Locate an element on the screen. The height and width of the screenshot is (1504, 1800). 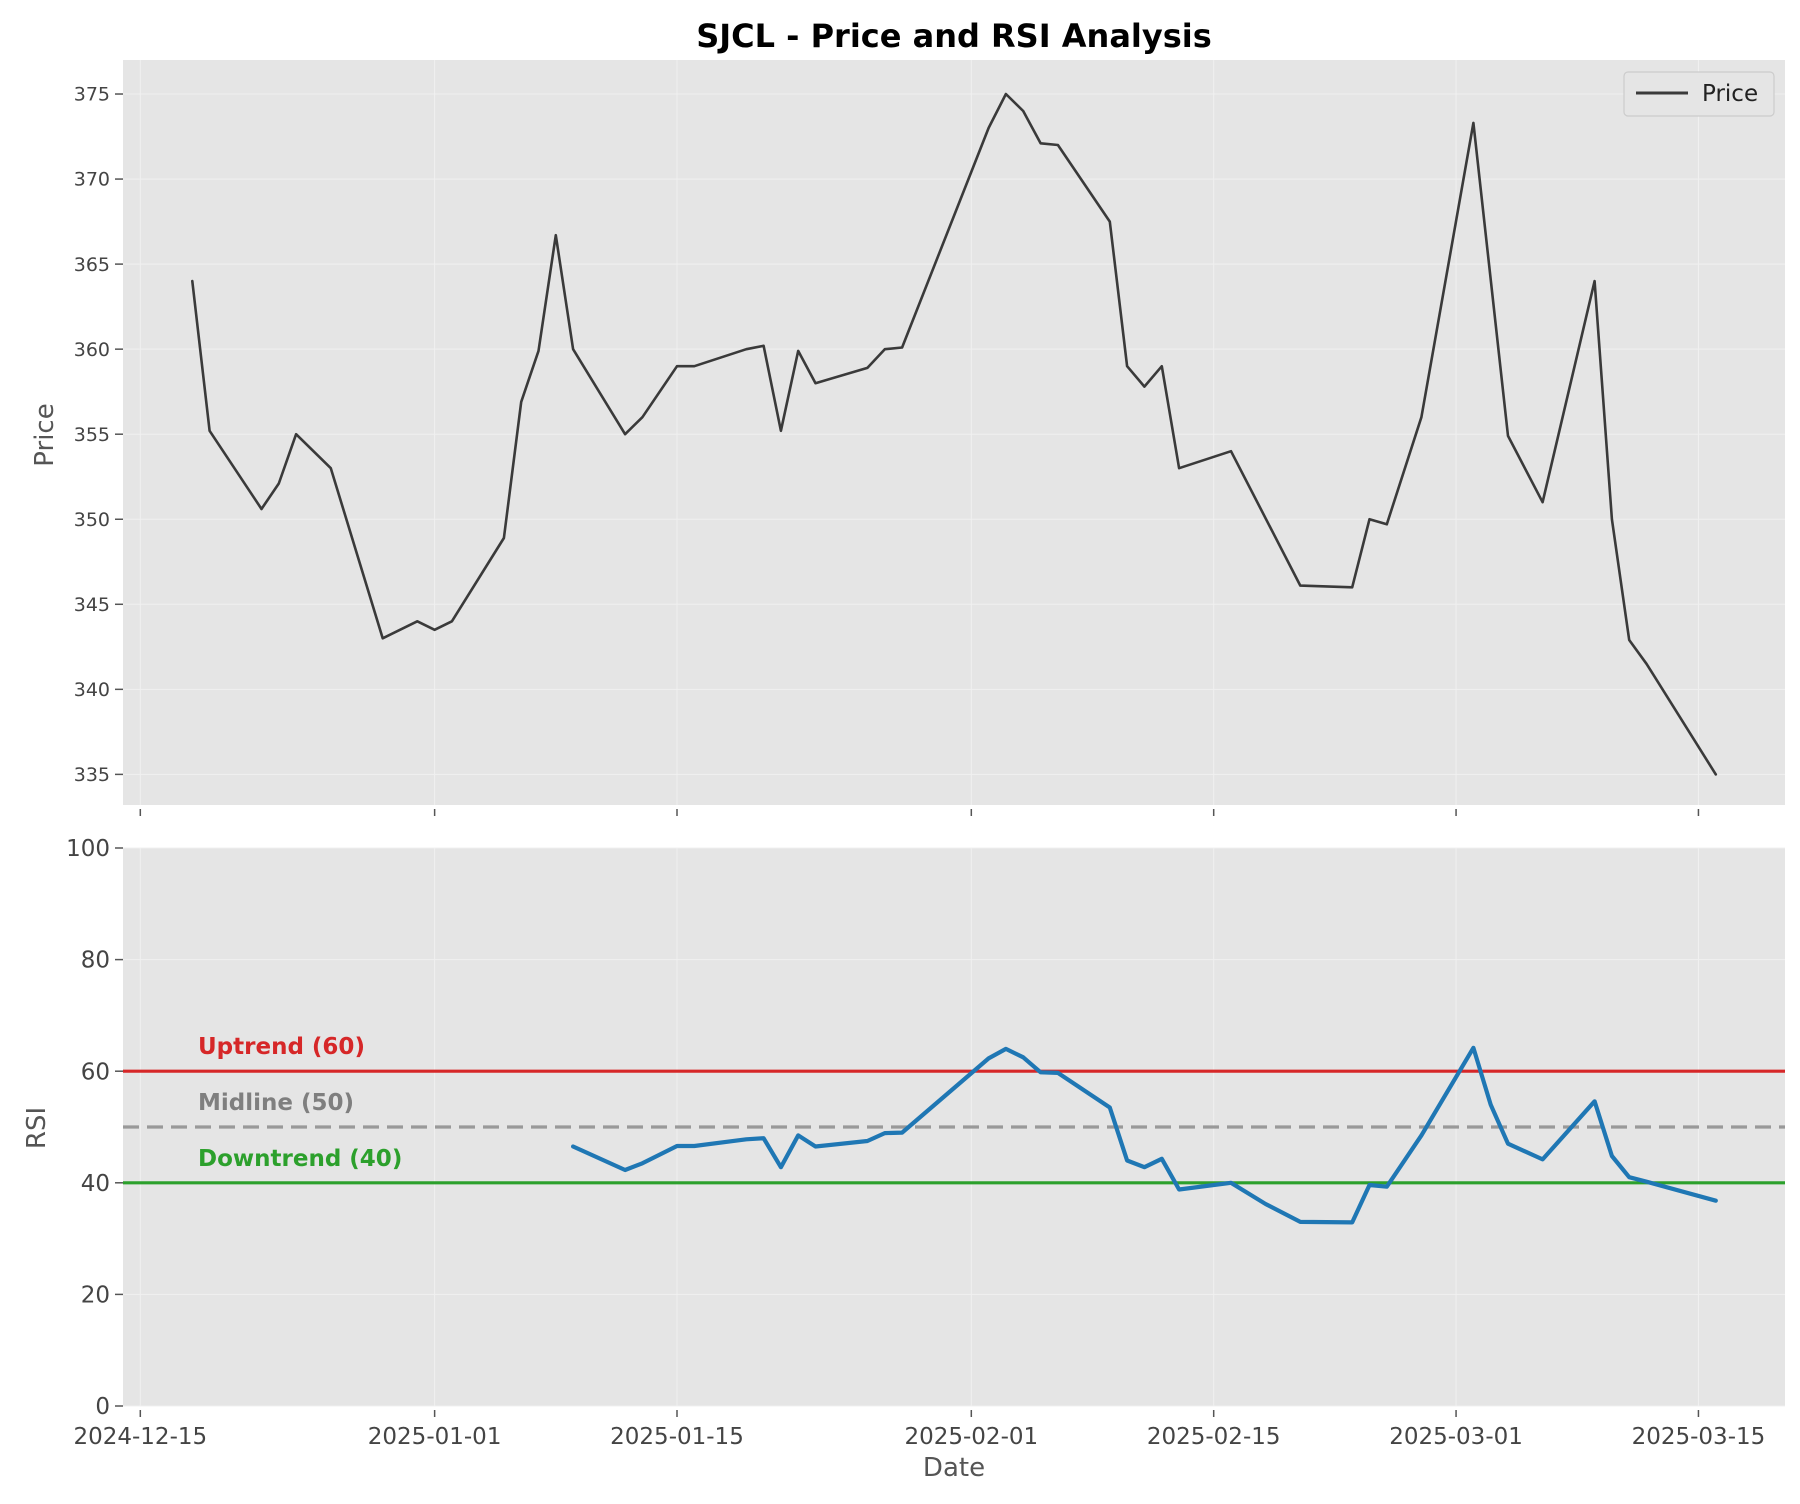
rsi-y-tick-label: 80 is located at coordinates (95, 961).